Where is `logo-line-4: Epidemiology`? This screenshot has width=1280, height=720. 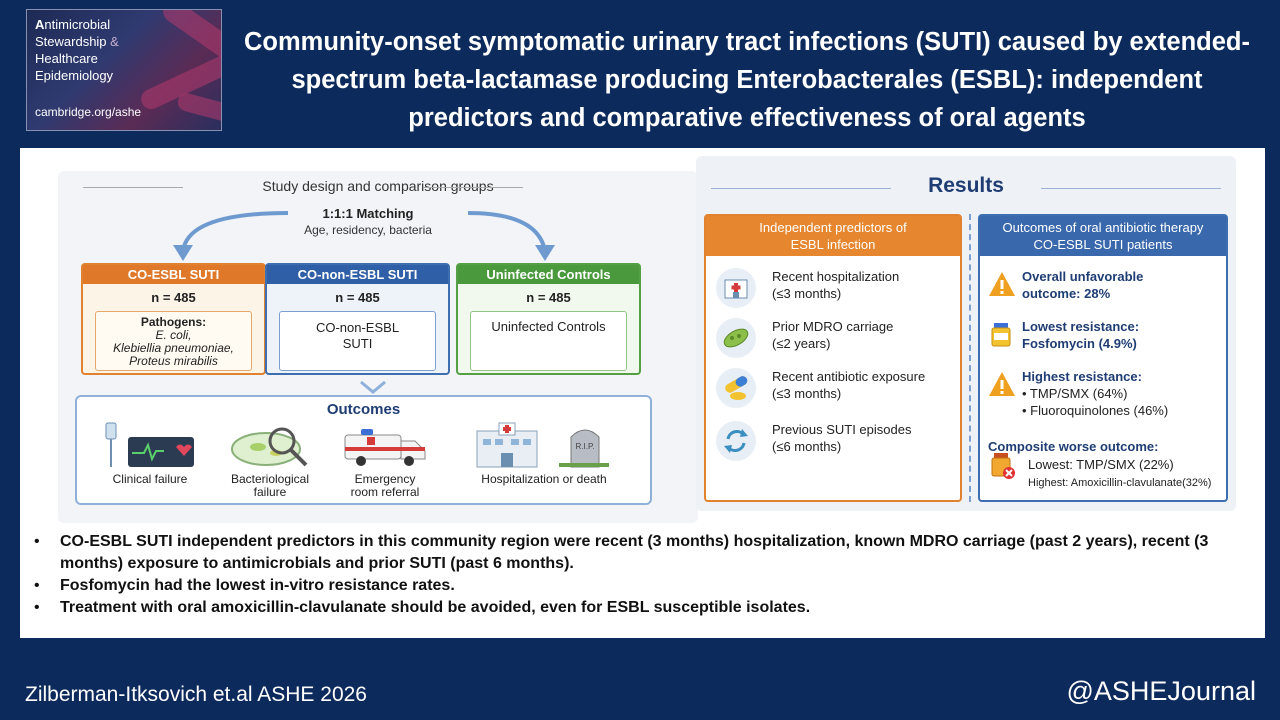
logo-line-4: Epidemiology is located at coordinates (74, 75).